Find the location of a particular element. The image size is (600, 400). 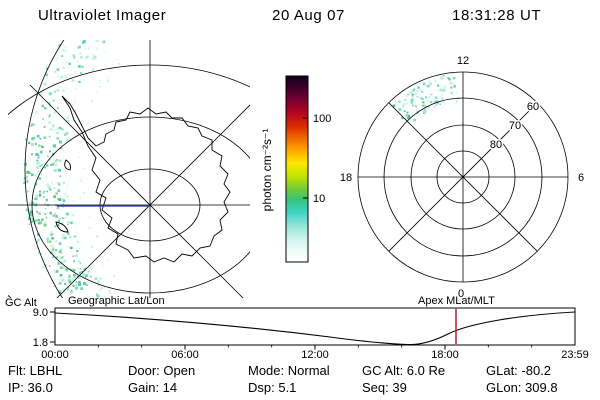

xtick-1200: 12:00 is located at coordinates (315, 355).